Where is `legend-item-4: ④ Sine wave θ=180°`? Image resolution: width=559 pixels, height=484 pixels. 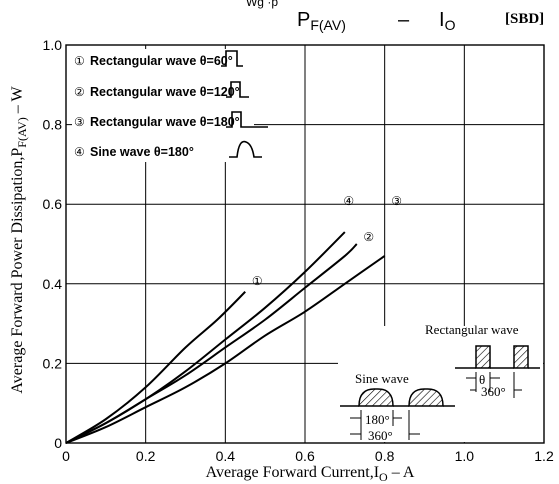
legend-item-4: ④ Sine wave θ=180° is located at coordinates (168, 149).